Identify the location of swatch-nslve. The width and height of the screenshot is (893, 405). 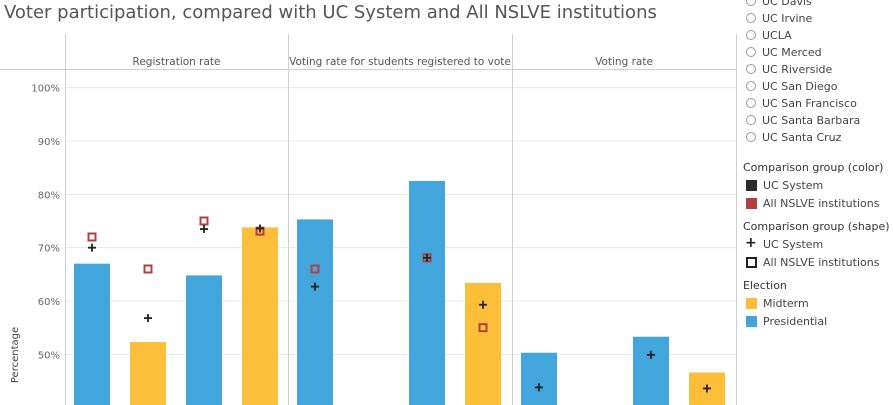
(751, 203).